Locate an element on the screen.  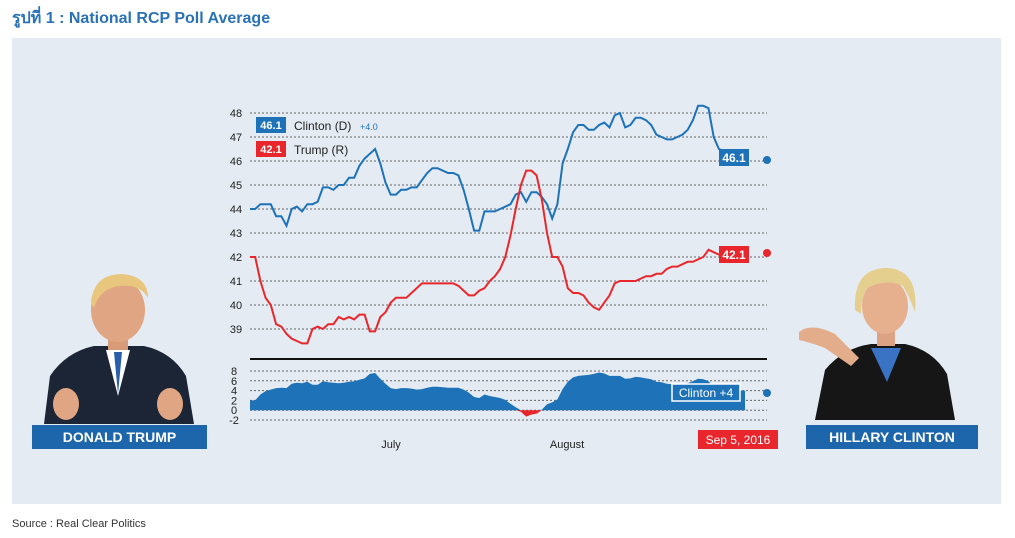
clinton-legend-label: Clinton (D) is located at coordinates (322, 126).